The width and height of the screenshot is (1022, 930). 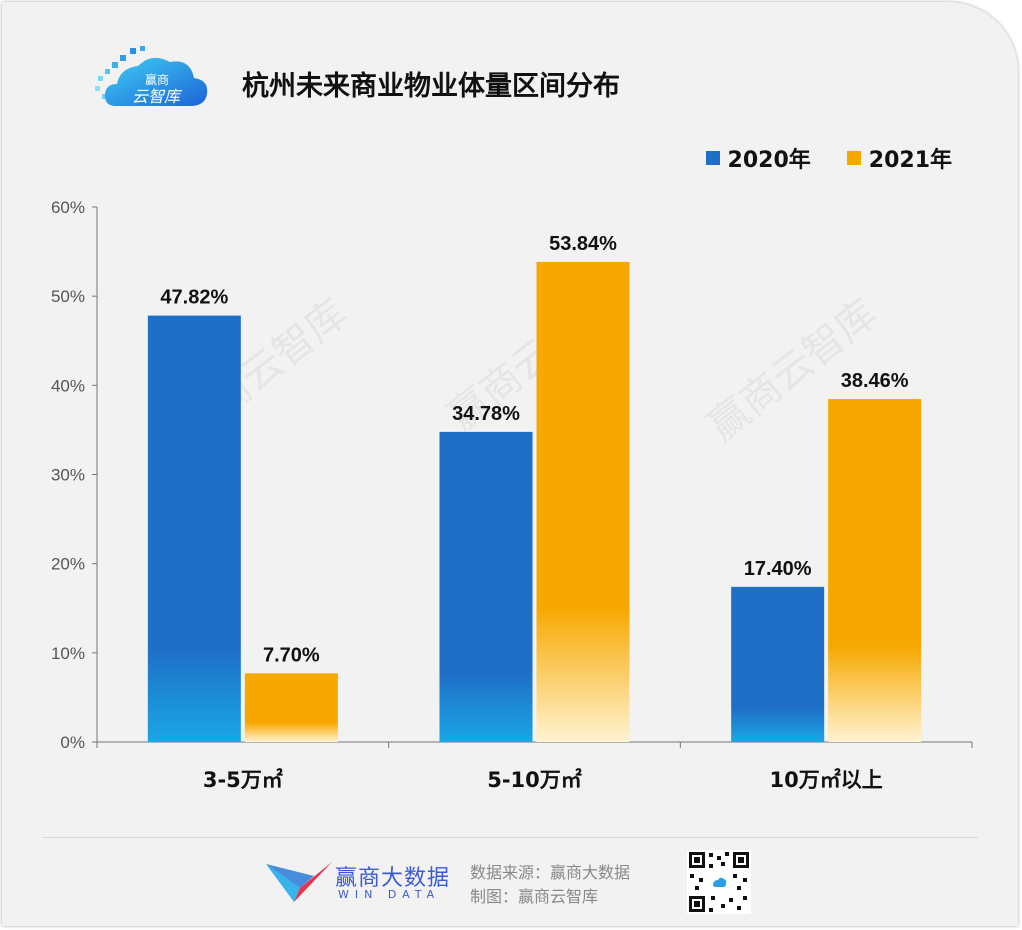 I want to click on legend-item-2020: 2020年, so click(x=758, y=158).